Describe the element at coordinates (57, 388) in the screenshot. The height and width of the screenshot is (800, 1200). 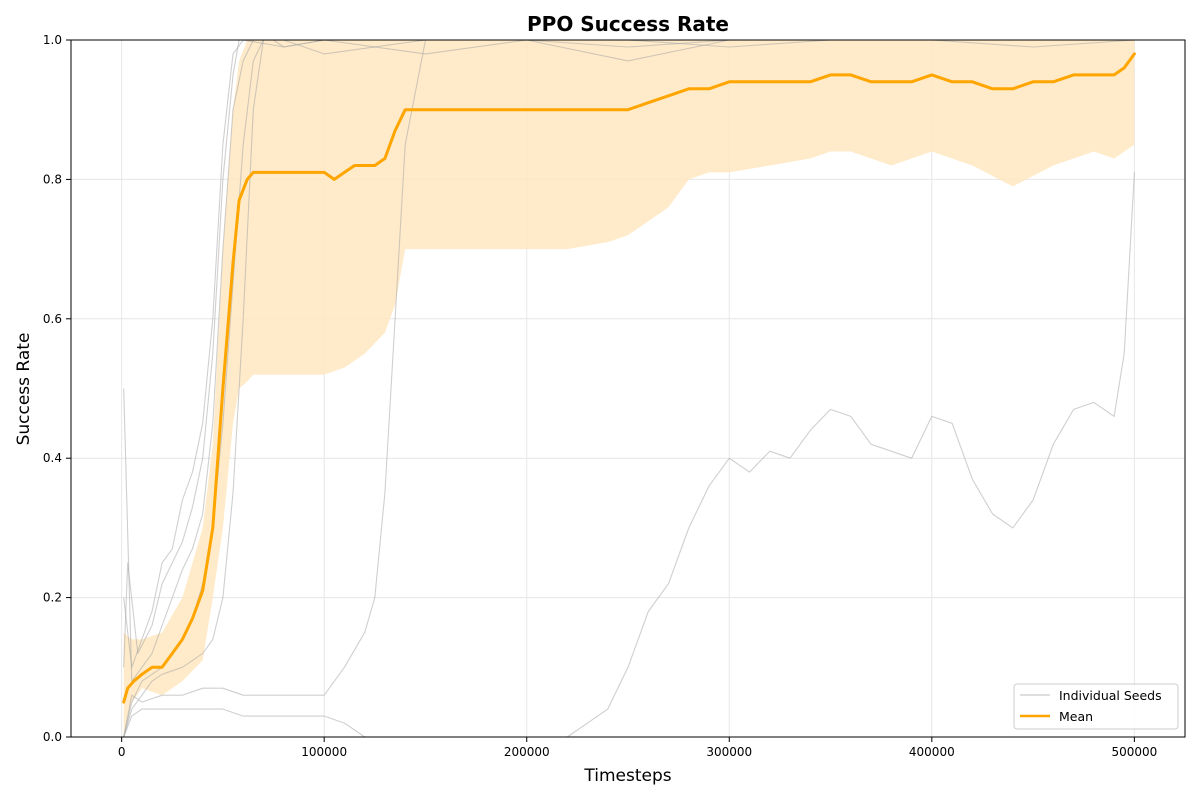
I see `y-ticks: 0.0 0.2 0.4 0.6 0.8 1.0` at that location.